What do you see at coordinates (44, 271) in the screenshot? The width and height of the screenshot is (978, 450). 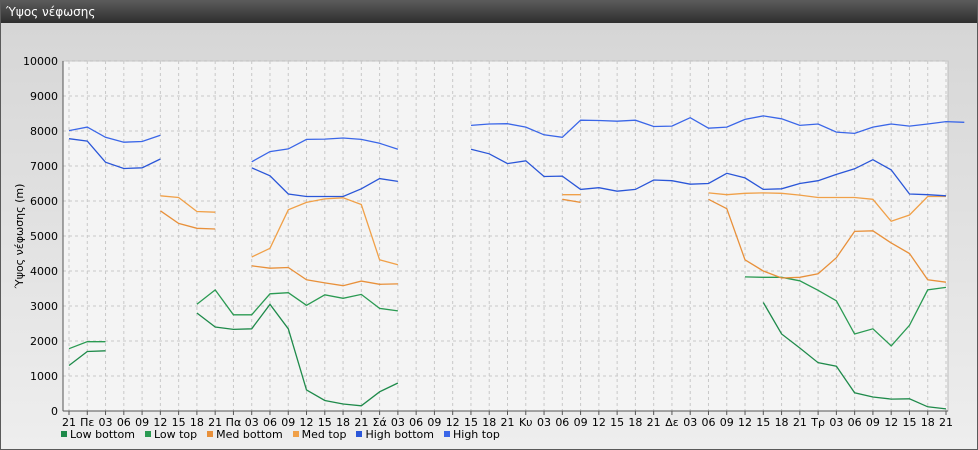 I see `y-tick-label: 4000` at bounding box center [44, 271].